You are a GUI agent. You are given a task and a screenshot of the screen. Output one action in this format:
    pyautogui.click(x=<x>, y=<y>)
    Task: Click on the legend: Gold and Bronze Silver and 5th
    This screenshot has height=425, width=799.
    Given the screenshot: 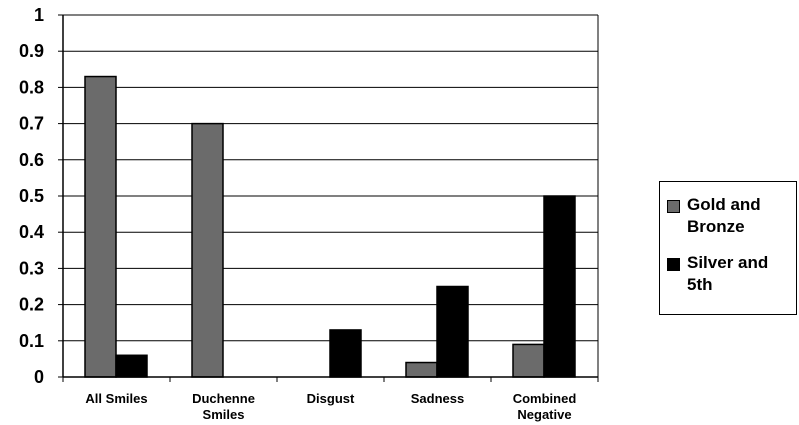 What is the action you would take?
    pyautogui.click(x=728, y=248)
    